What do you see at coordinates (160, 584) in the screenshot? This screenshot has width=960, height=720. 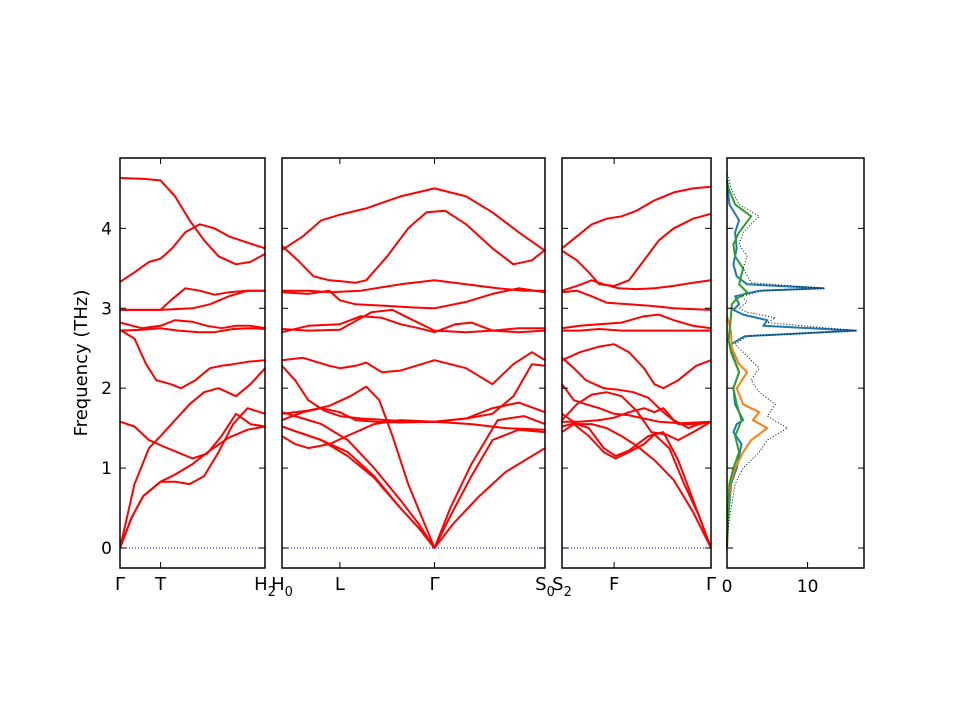 I see `x-tick-label: T` at bounding box center [160, 584].